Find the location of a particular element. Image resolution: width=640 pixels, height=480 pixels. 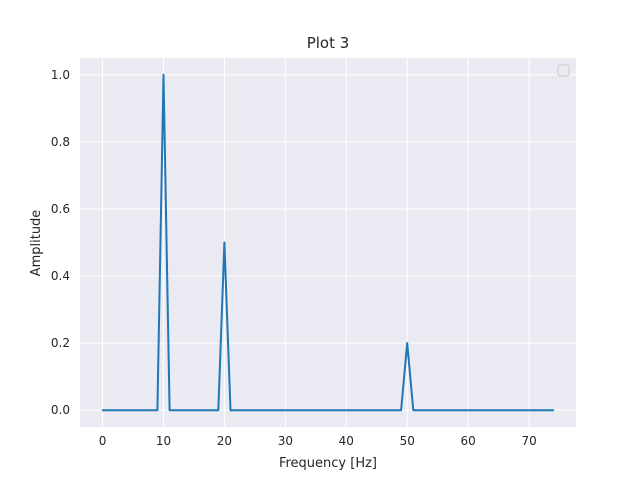

y-tick-label: 0.4 is located at coordinates (60, 276).